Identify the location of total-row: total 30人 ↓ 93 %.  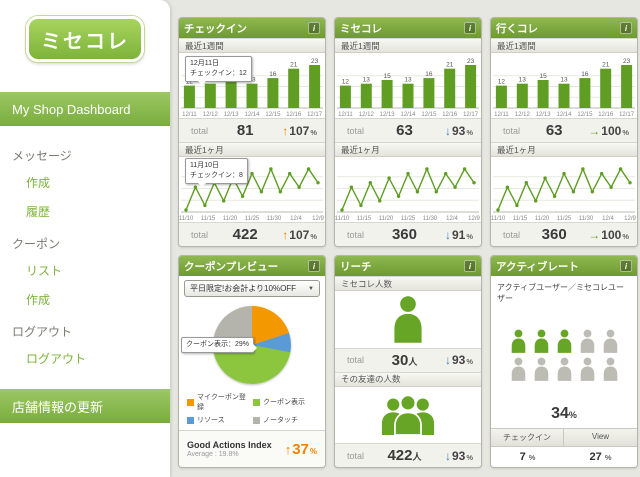
(408, 359).